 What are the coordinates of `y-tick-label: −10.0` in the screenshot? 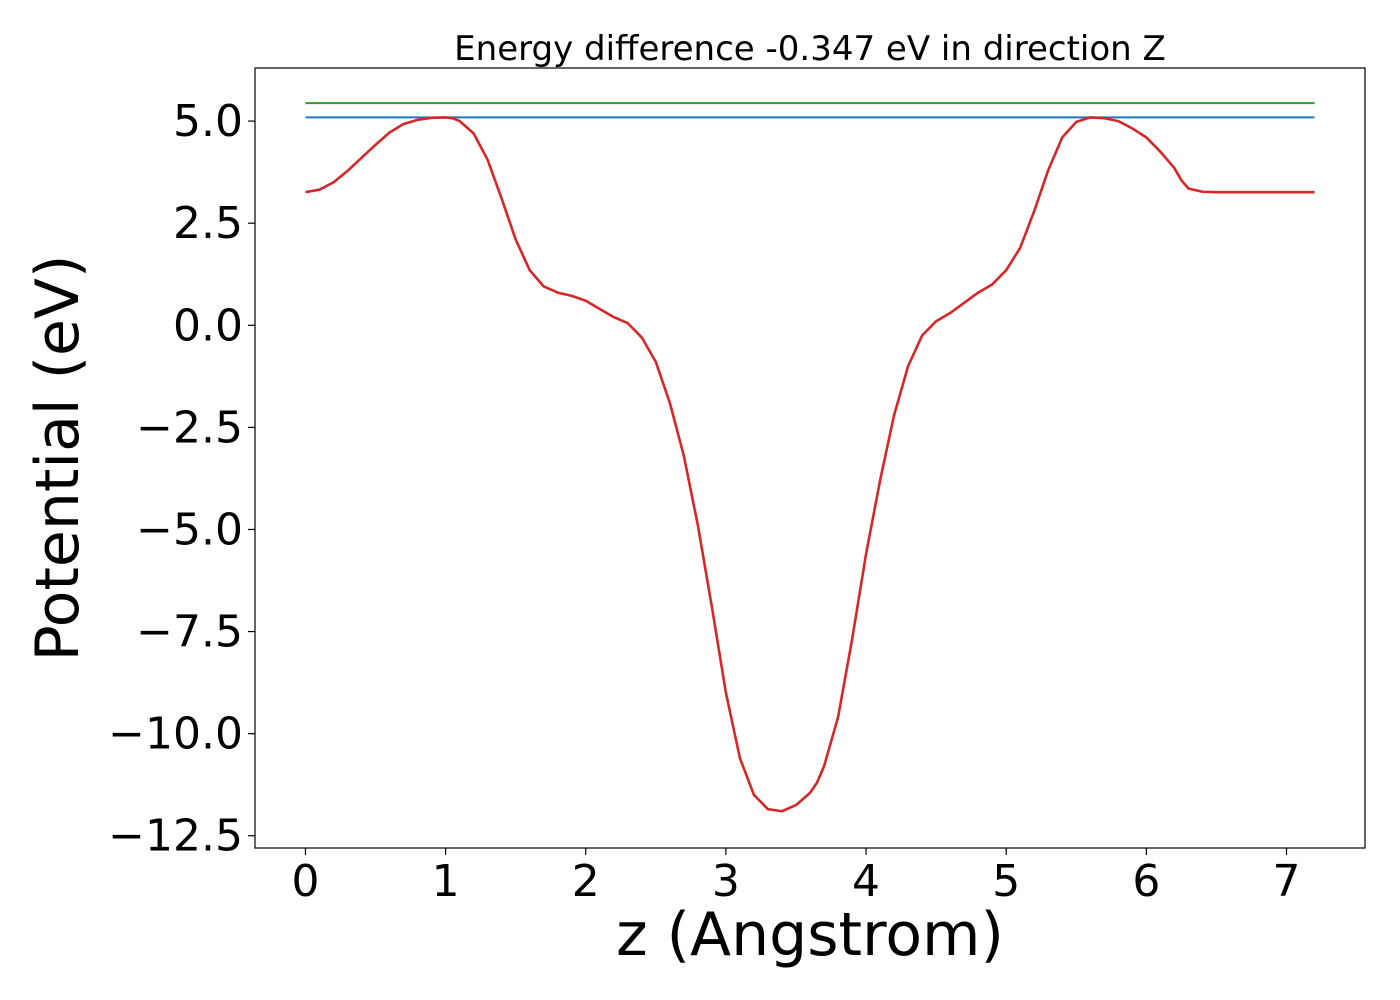 It's located at (175, 734).